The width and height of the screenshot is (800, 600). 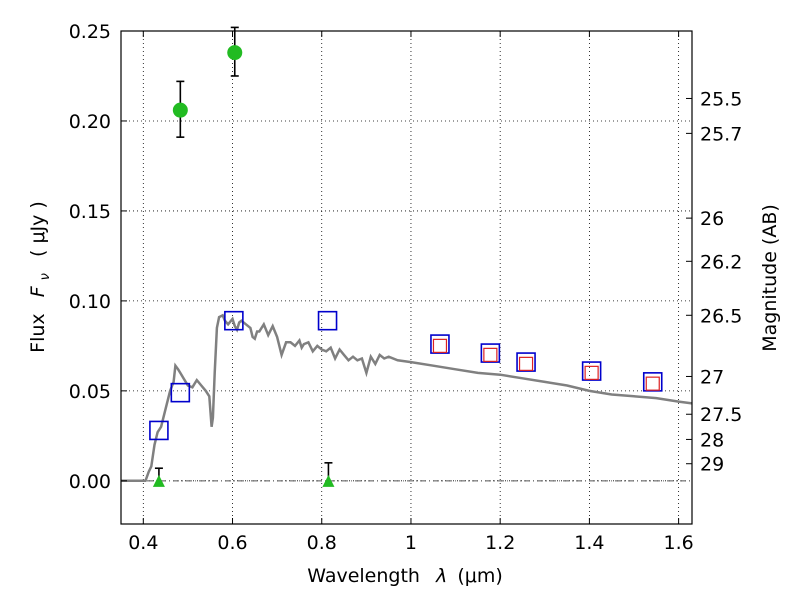 What do you see at coordinates (721, 415) in the screenshot?
I see `y2-tick-label: 27.5` at bounding box center [721, 415].